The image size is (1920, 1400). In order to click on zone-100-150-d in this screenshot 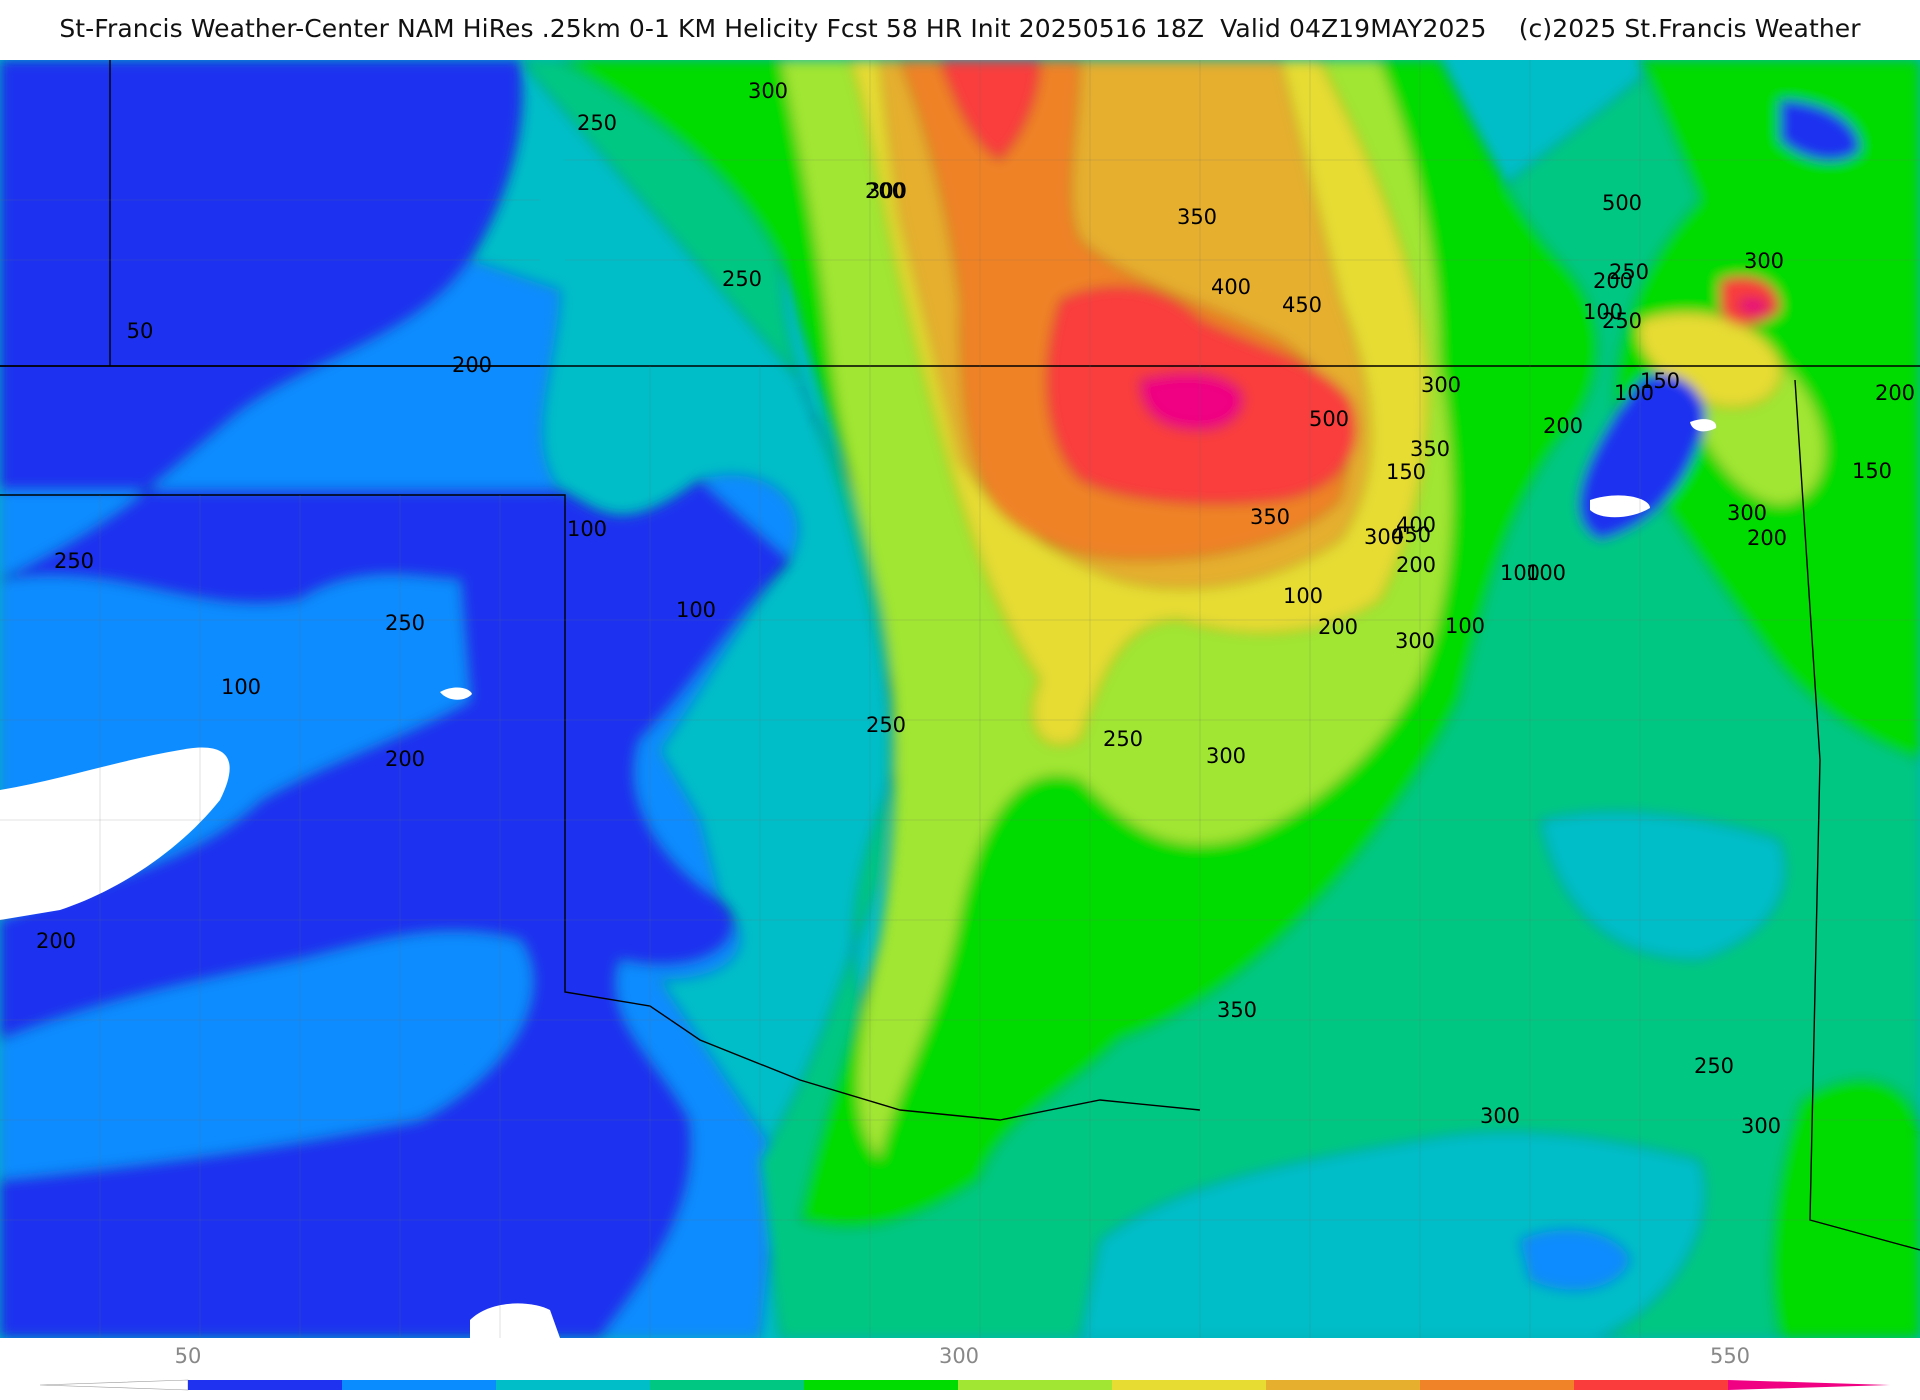, I will do `click(699, 906)`.